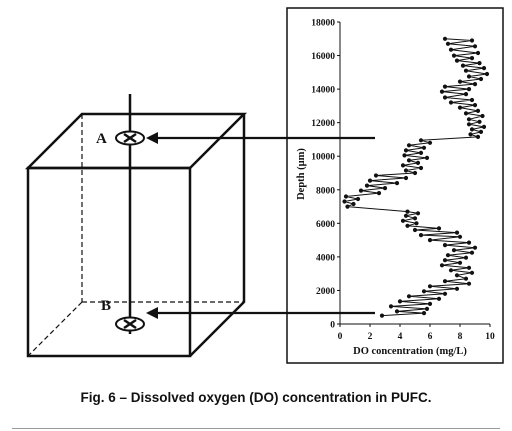 This screenshot has width=512, height=431. Describe the element at coordinates (323, 124) in the screenshot. I see `y-tick-label: 12000` at that location.